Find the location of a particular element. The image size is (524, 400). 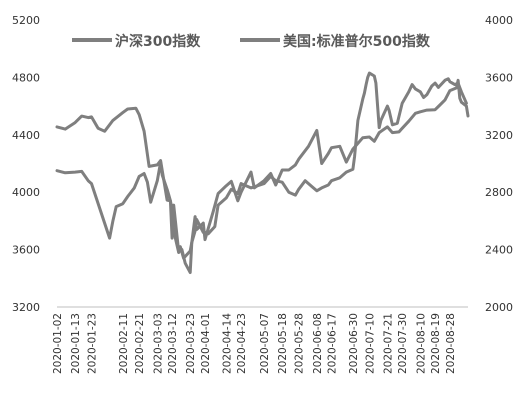

y-axis-left: 5200 4800 4400 4000 3600 3200 is located at coordinates (26, 164).